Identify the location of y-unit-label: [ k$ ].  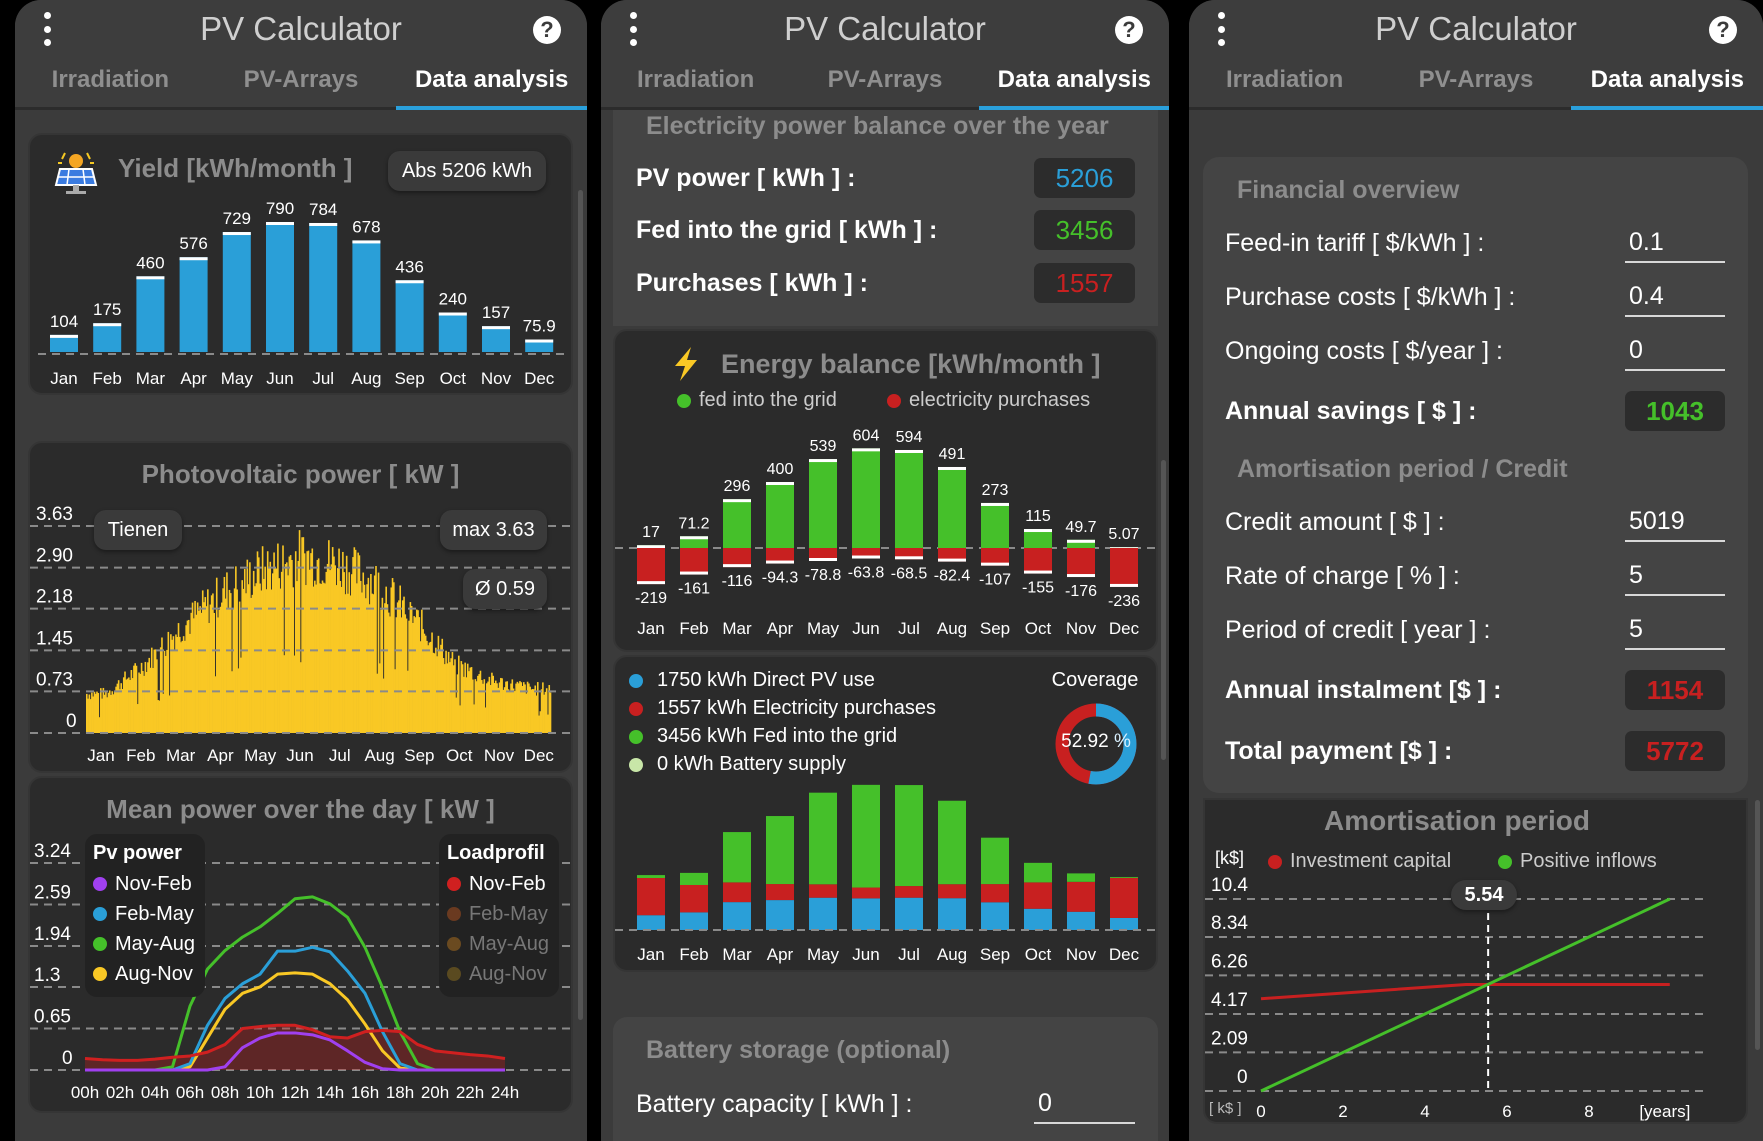
(1225, 1108).